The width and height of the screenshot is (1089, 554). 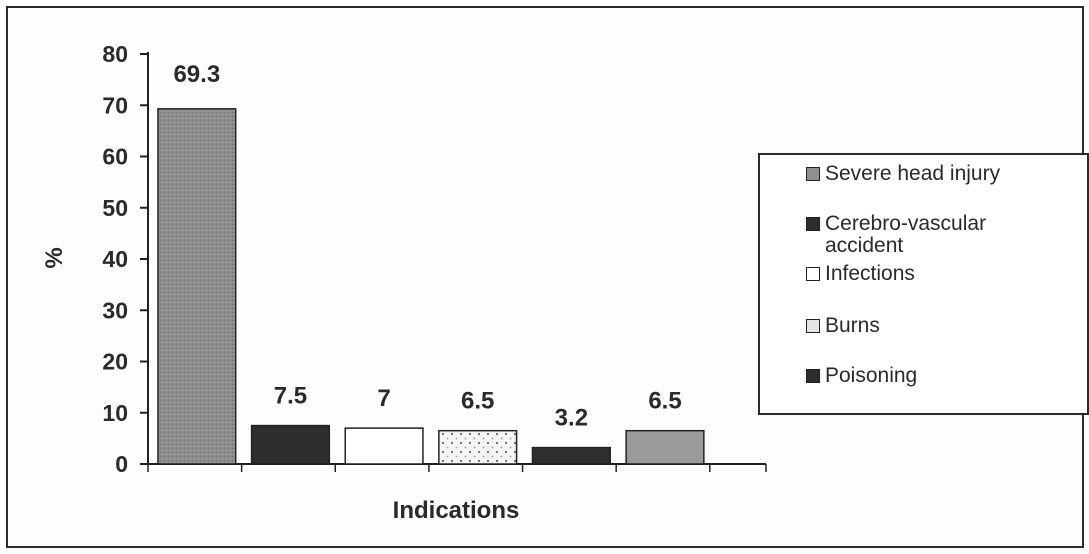 What do you see at coordinates (115, 310) in the screenshot?
I see `y-tick-label: 30` at bounding box center [115, 310].